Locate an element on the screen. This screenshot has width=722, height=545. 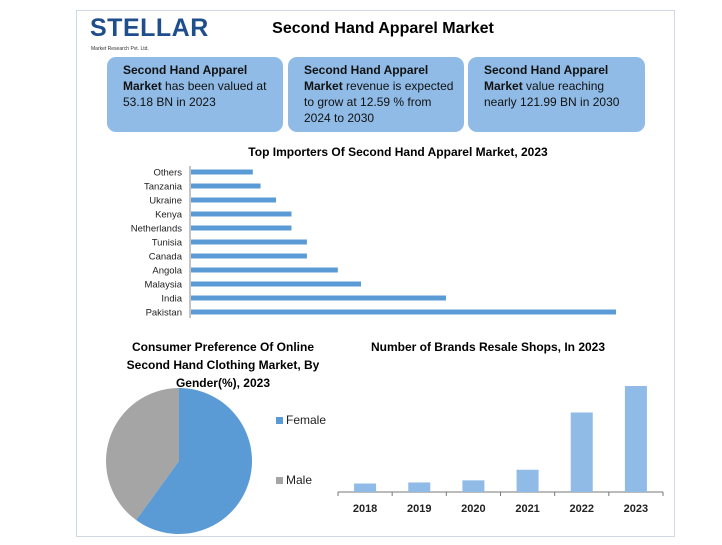
importer-bar-tunisia is located at coordinates (249, 242).